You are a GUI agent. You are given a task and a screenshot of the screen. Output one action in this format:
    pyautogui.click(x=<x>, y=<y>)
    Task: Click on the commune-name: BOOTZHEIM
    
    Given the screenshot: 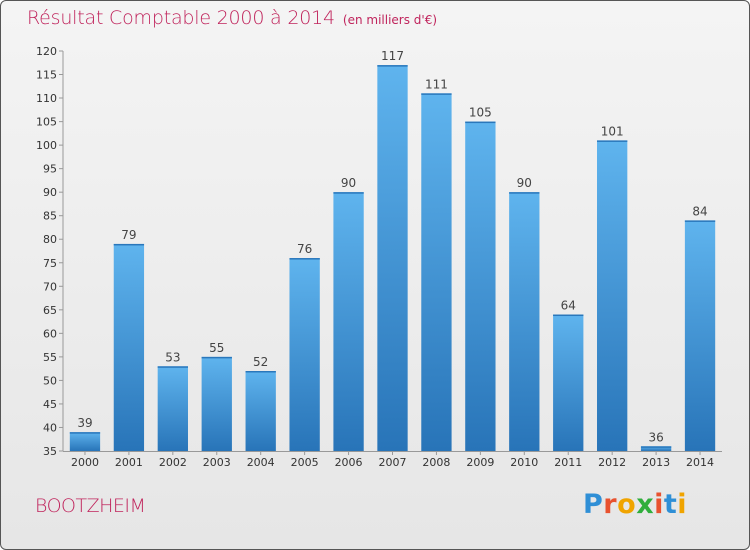 What is the action you would take?
    pyautogui.click(x=90, y=506)
    